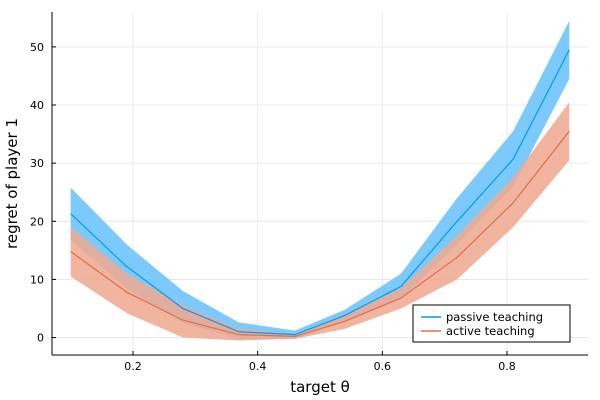 This screenshot has height=400, width=600. I want to click on y-tick-label-0: 0, so click(40, 338).